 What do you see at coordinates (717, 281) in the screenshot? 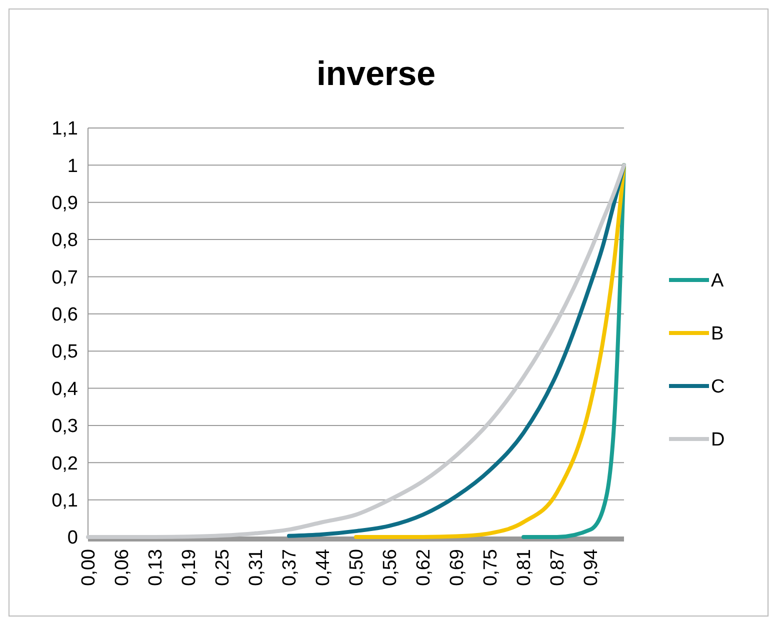
I see `legend-label: A` at bounding box center [717, 281].